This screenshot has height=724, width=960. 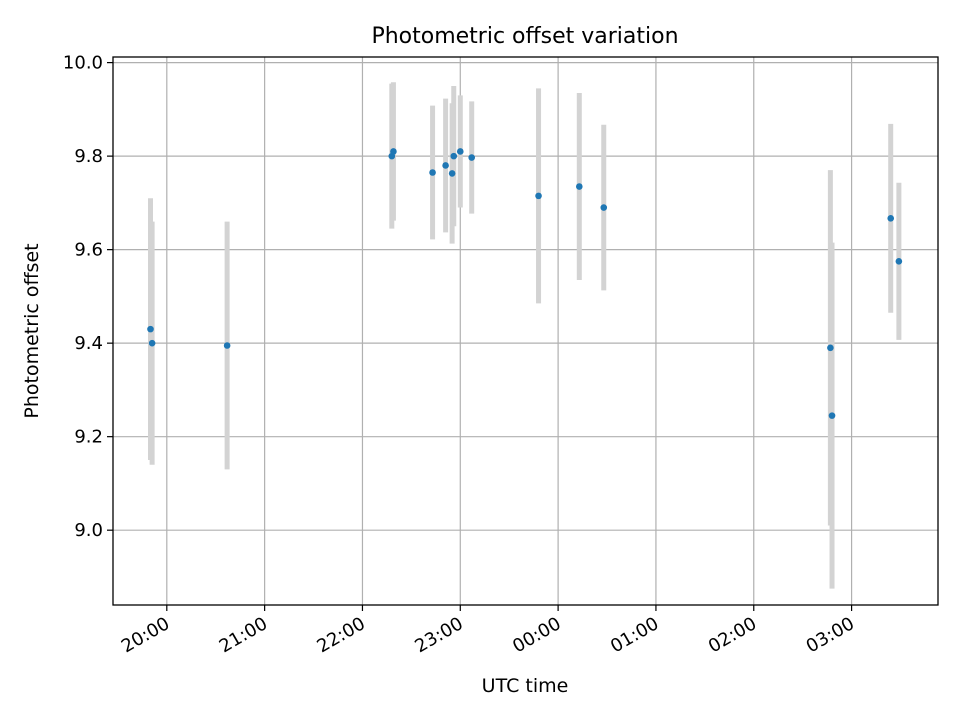 I want to click on x-tick-label: 02:00, so click(x=732, y=635).